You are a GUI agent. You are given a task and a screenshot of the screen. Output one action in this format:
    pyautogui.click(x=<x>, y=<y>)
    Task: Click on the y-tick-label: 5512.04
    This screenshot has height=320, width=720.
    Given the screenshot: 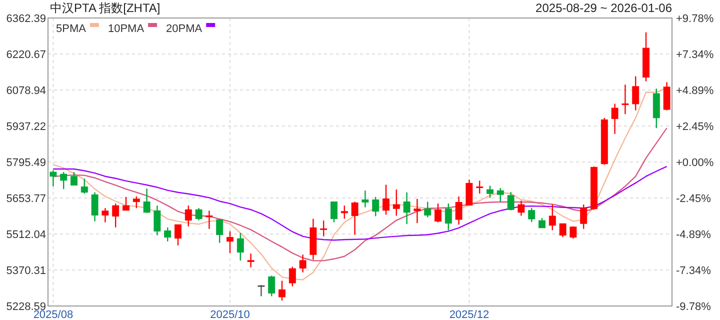 What is the action you would take?
    pyautogui.click(x=26, y=235)
    